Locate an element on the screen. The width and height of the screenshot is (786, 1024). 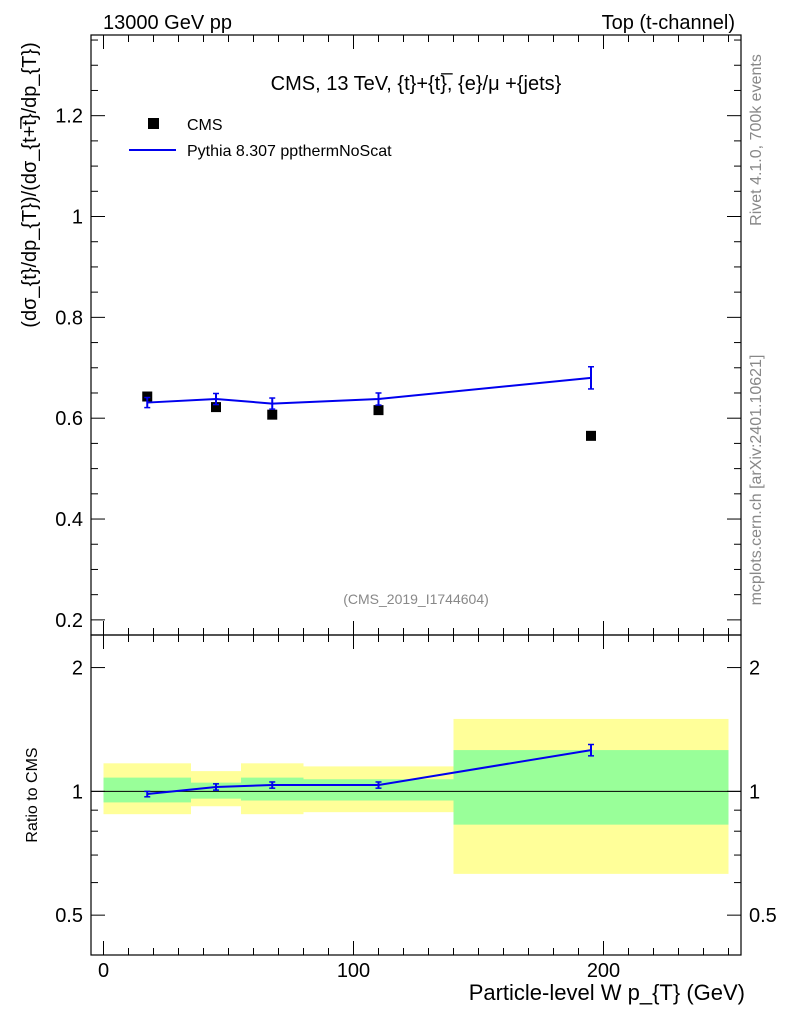
pythia-line is located at coordinates (369, 390).